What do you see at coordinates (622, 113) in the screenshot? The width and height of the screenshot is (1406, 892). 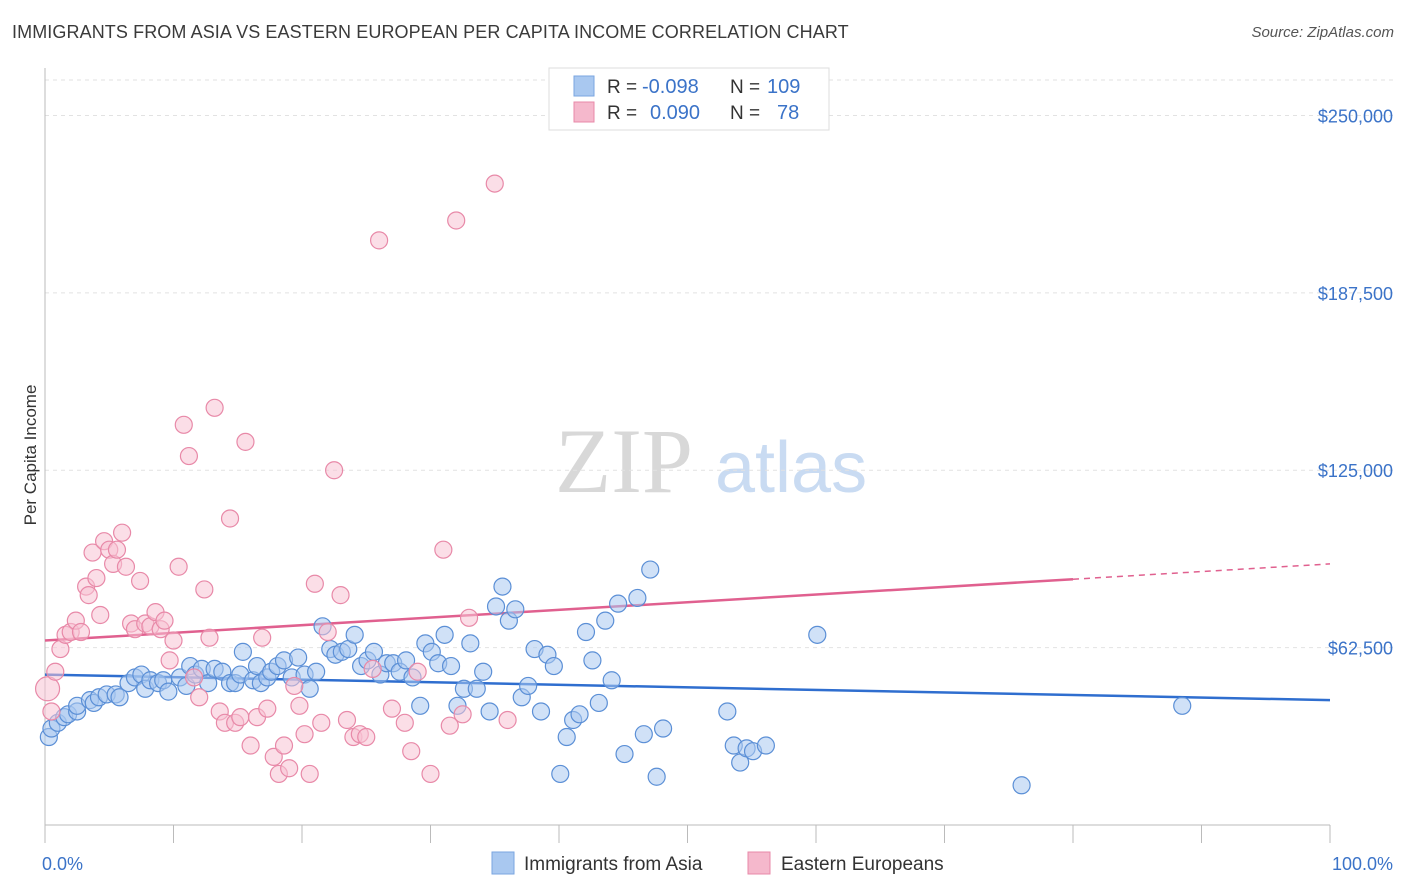 I see `legend-r-label-eastern: R =` at bounding box center [622, 113].